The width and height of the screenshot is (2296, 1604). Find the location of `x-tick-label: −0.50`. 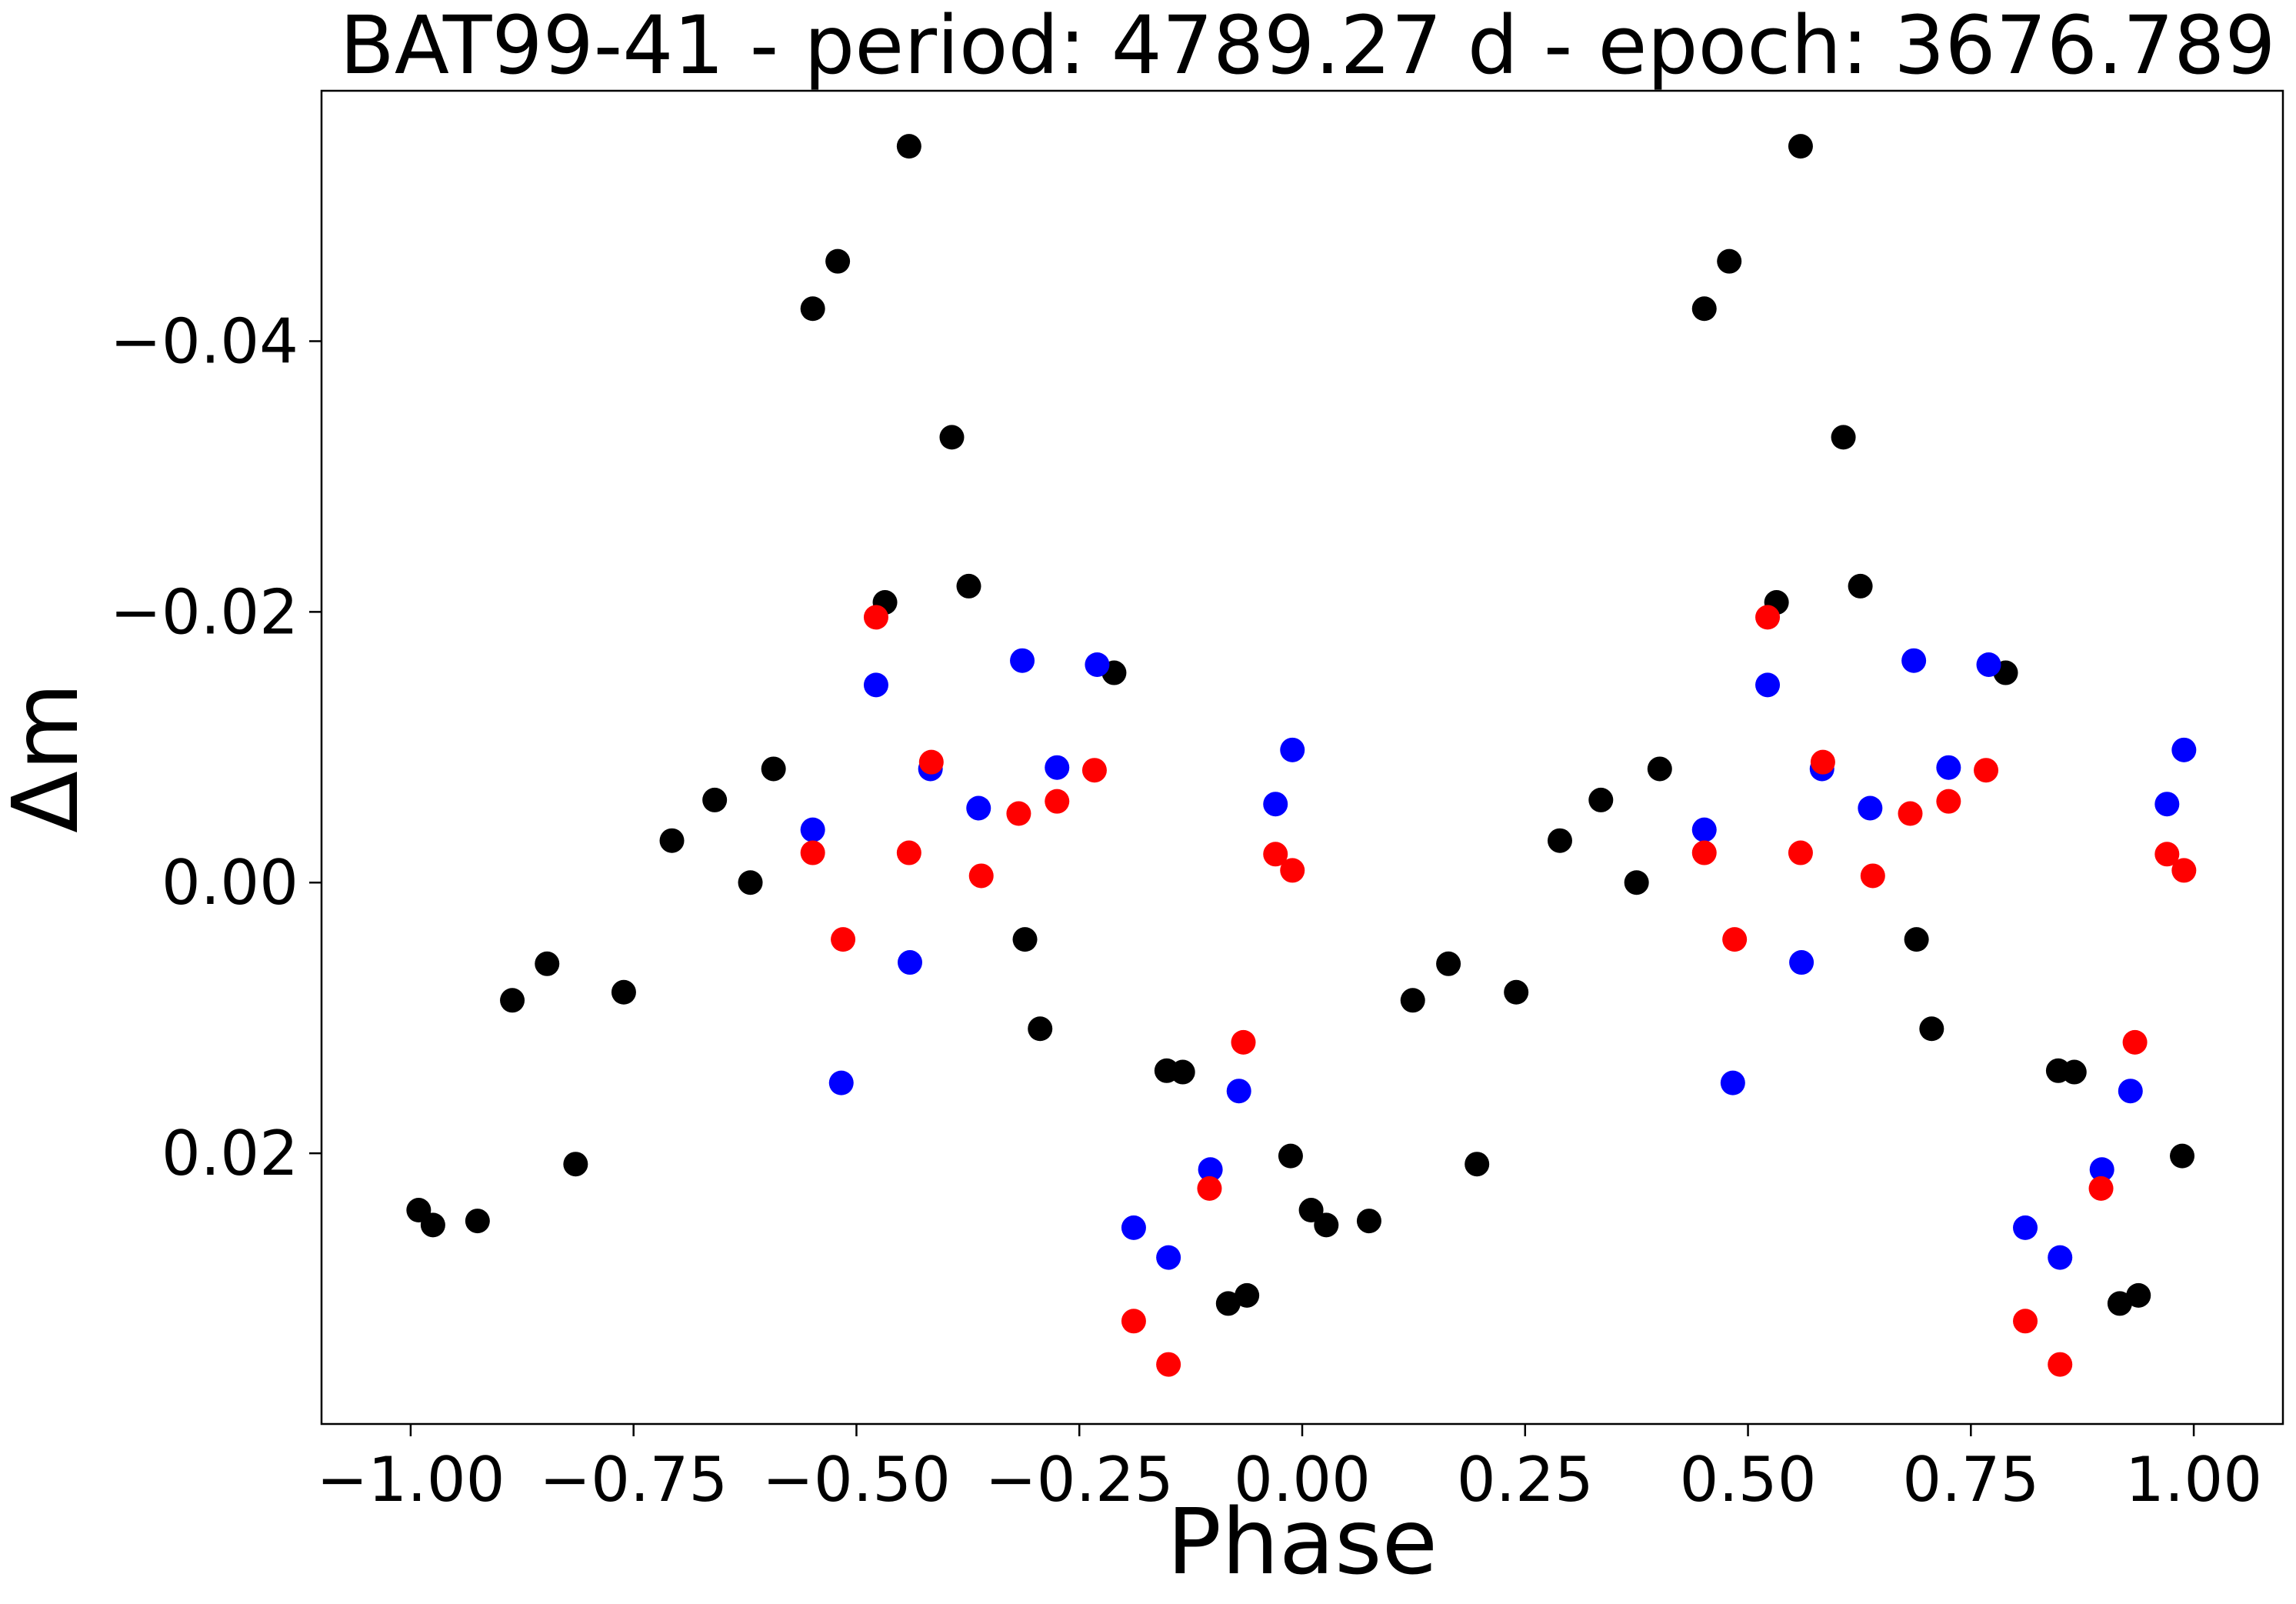

x-tick-label: −0.50 is located at coordinates (856, 1480).